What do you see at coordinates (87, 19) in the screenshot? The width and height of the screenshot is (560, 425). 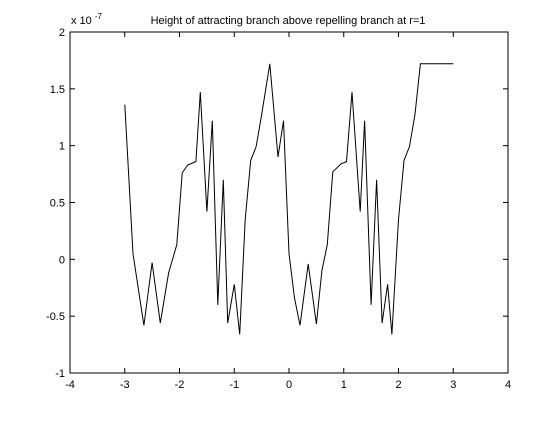 I see `y-scale-label: x 10 -7` at bounding box center [87, 19].